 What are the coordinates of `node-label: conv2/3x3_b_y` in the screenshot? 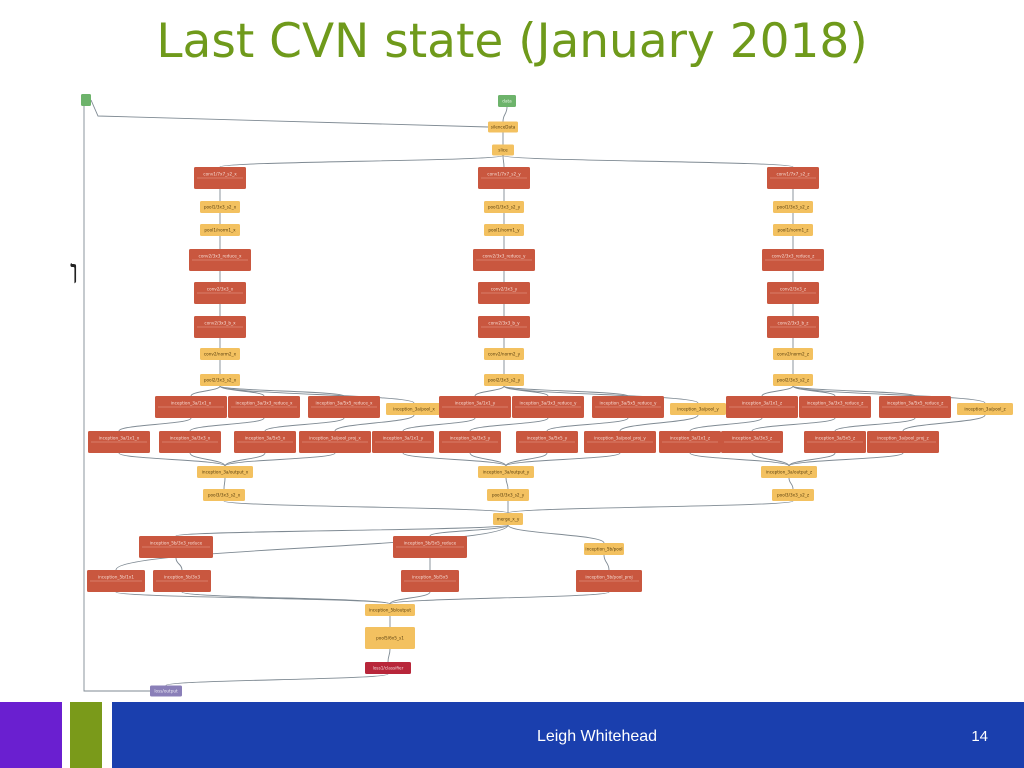 It's located at (504, 323).